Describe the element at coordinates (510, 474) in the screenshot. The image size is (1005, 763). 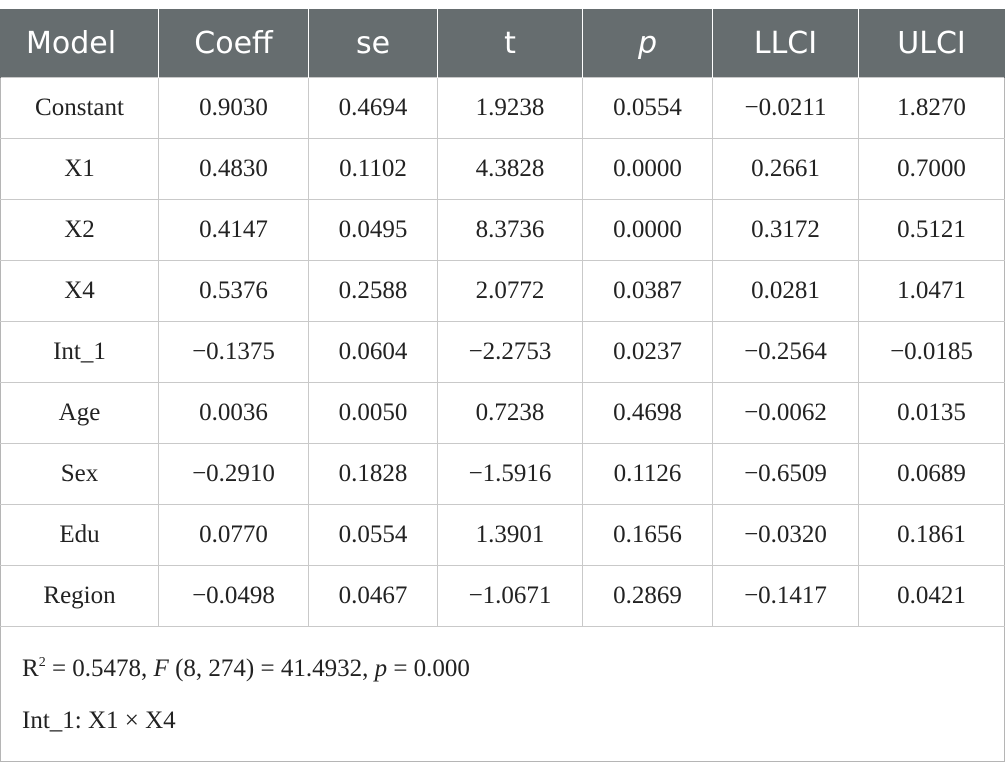
I see `cell-t: −1.5916` at that location.